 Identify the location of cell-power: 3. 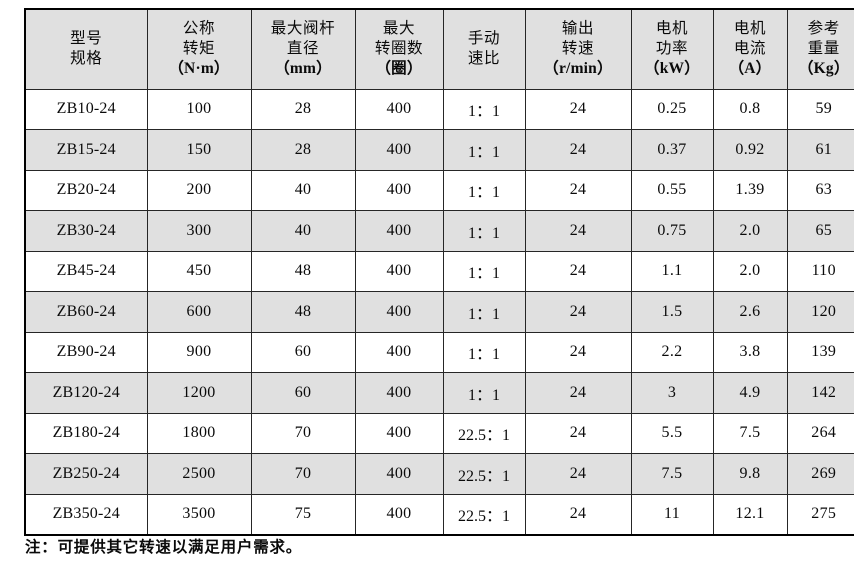
(672, 393).